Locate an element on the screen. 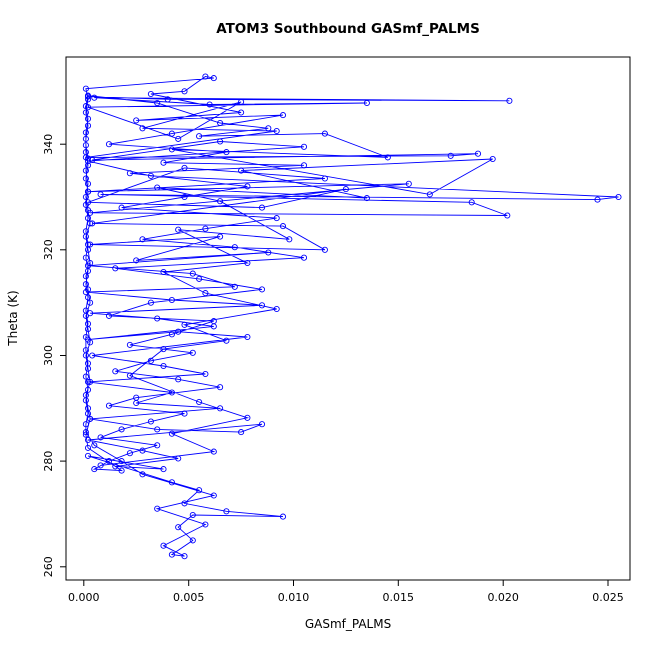 The image size is (650, 654). y-tick-label: 340 is located at coordinates (48, 144).